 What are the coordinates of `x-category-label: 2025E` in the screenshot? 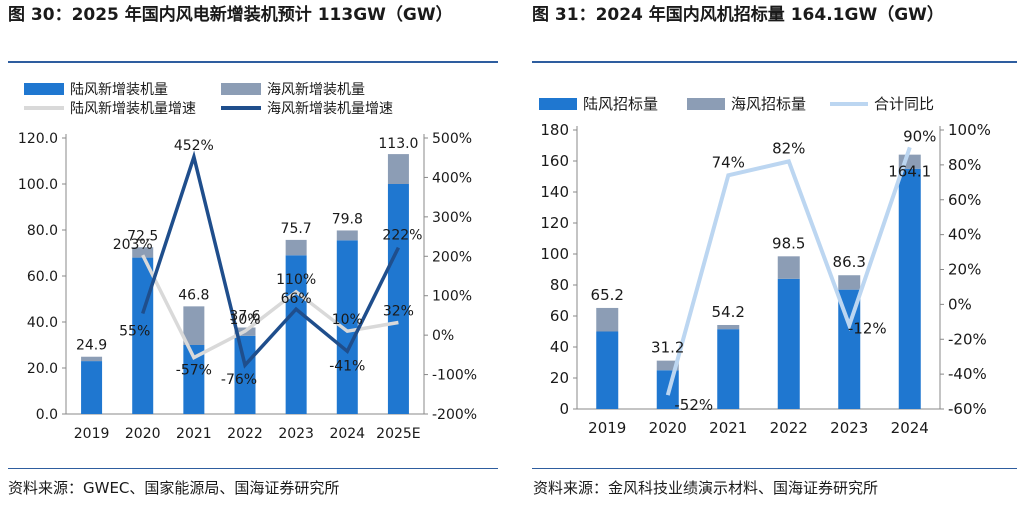 It's located at (398, 434).